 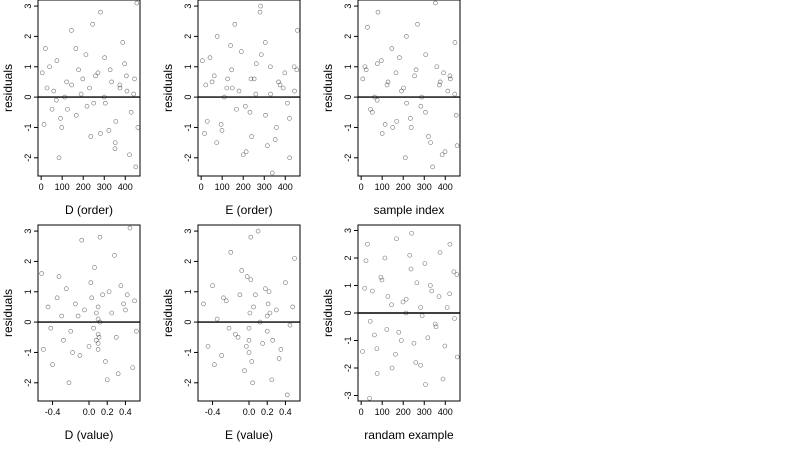 What do you see at coordinates (445, 187) in the screenshot?
I see `x-tick-label: 400` at bounding box center [445, 187].